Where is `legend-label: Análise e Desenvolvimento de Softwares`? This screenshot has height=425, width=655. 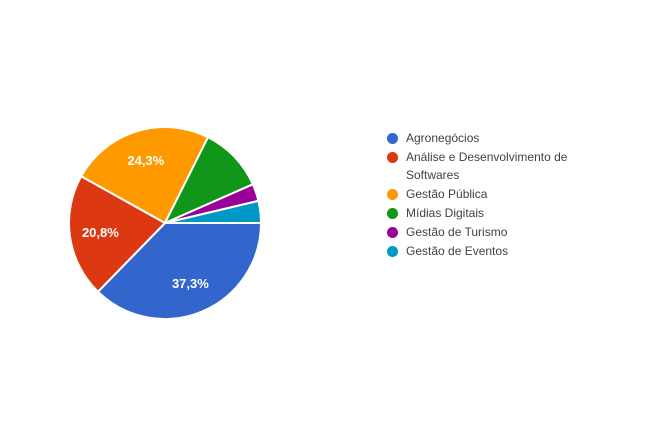
legend-label: Análise e Desenvolvimento de Softwares is located at coordinates (487, 166).